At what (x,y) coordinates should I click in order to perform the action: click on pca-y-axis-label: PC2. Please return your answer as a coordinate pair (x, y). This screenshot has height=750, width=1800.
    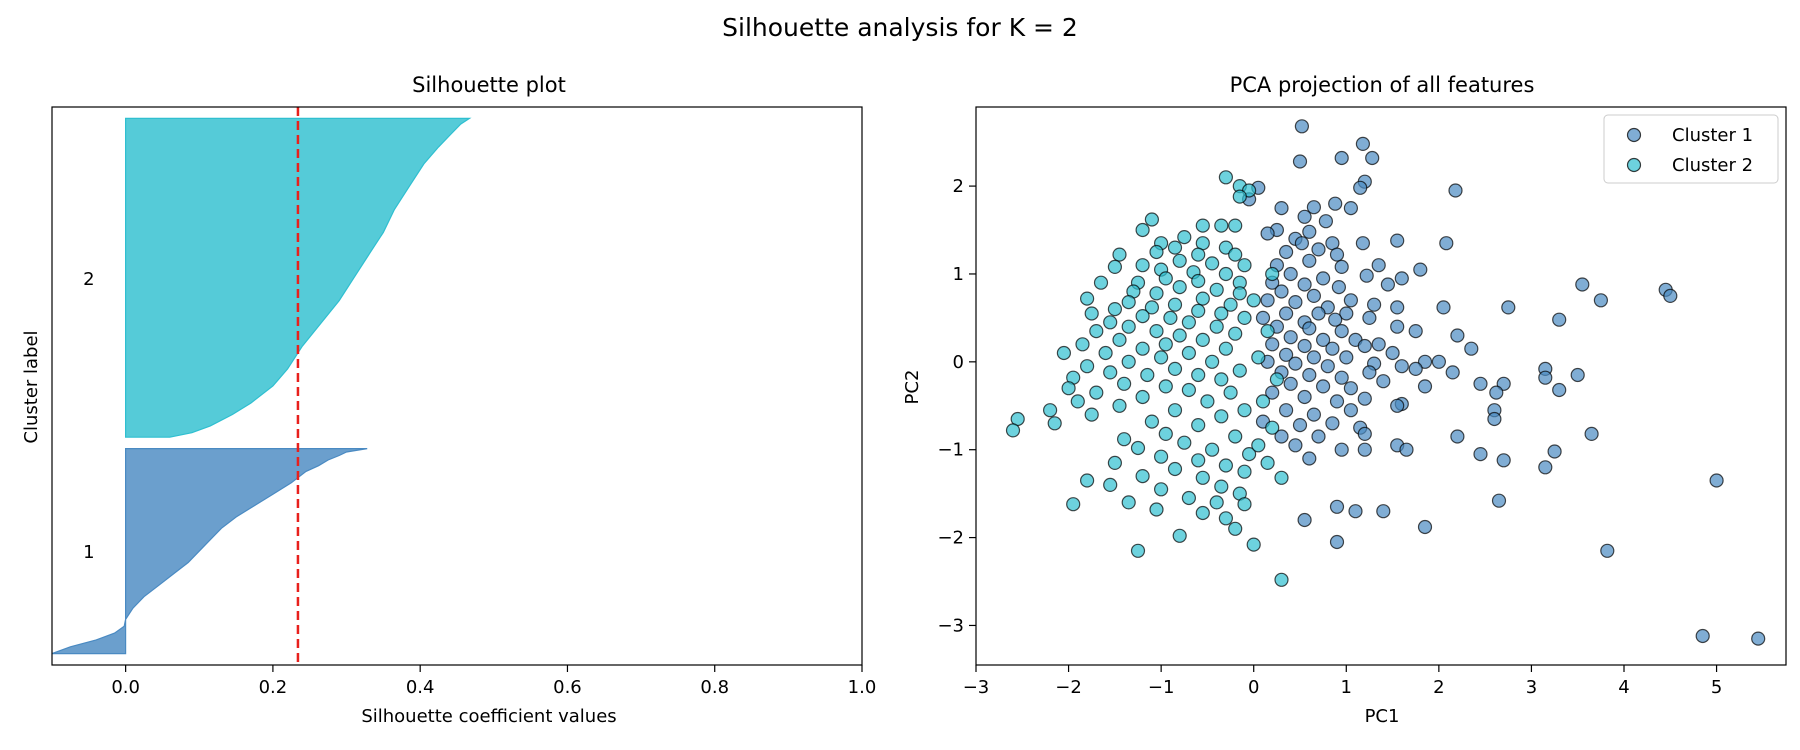
    Looking at the image, I should click on (912, 387).